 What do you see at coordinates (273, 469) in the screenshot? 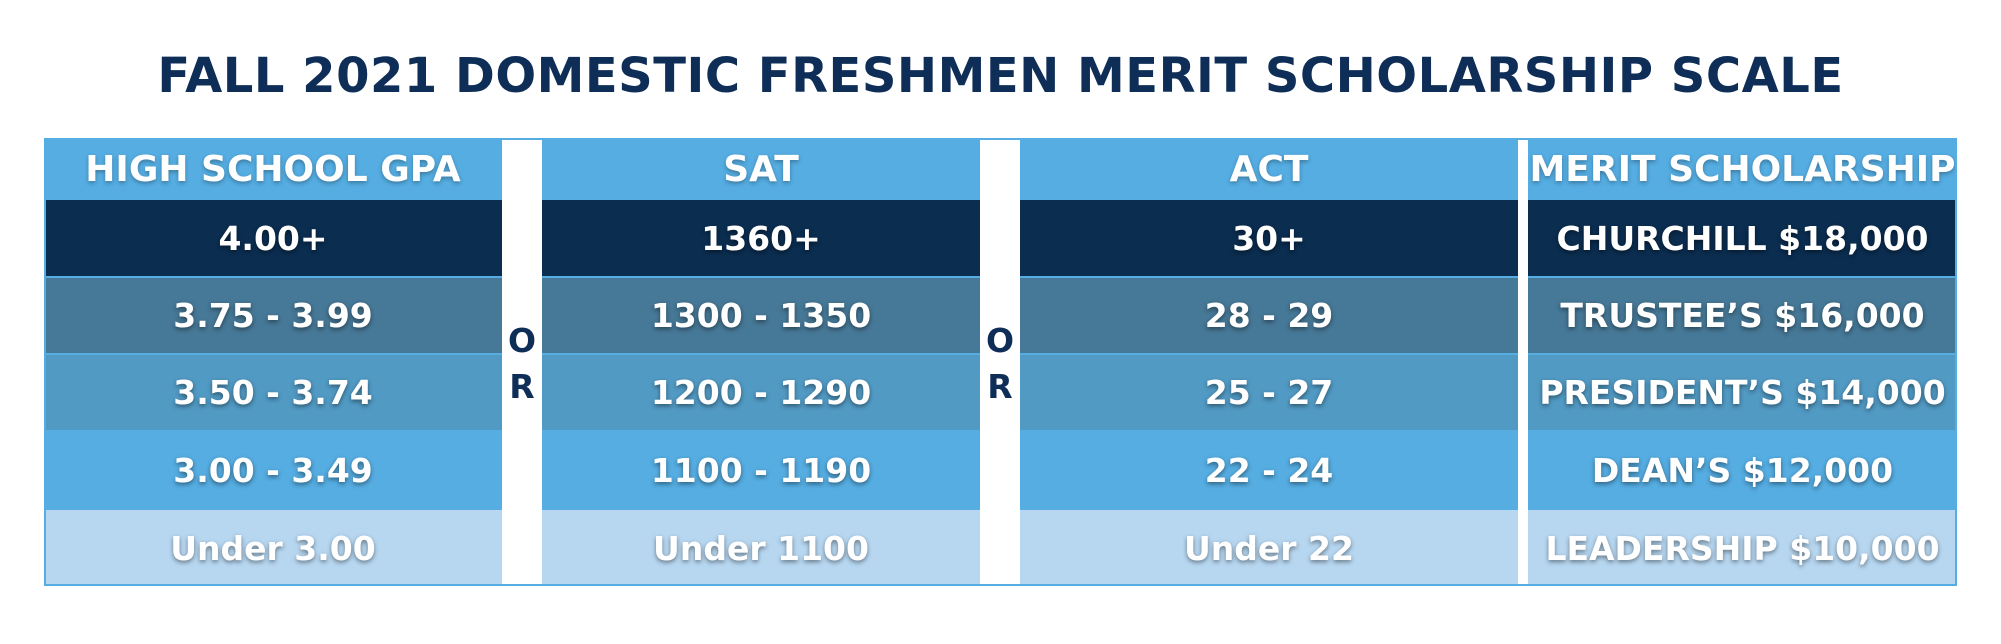
I see `cell-gpa-row-4: 3.00 - 3.49` at bounding box center [273, 469].